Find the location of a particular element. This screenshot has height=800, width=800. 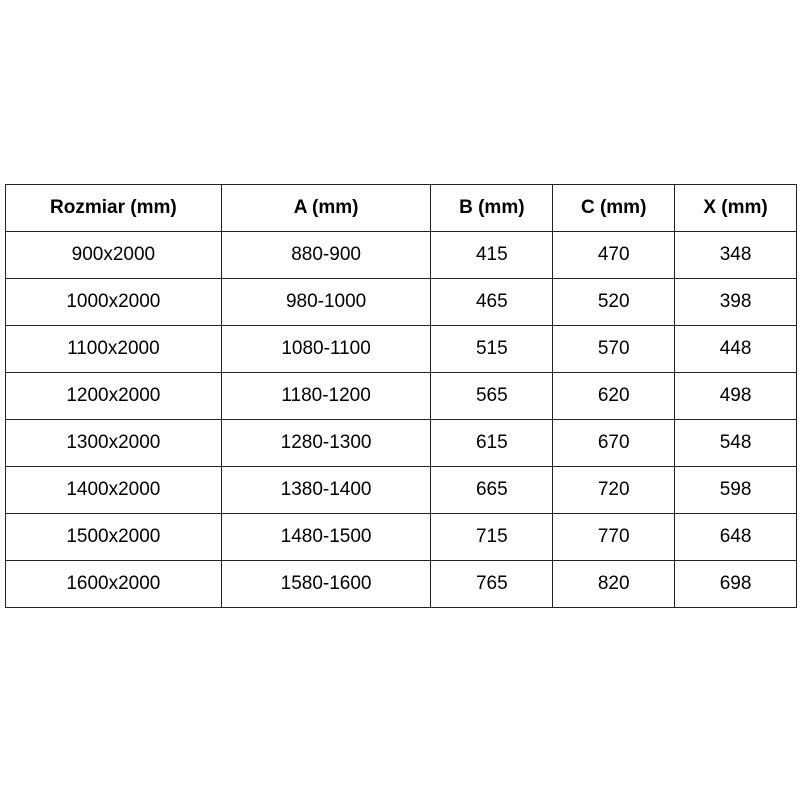

table-cell: 348 is located at coordinates (735, 255).